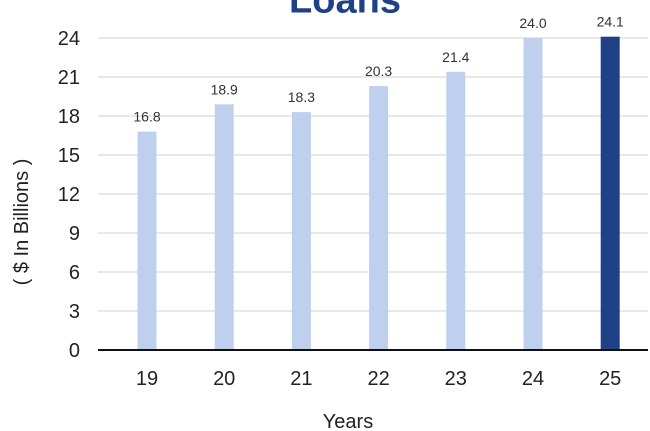 This screenshot has height=431, width=650. What do you see at coordinates (610, 22) in the screenshot?
I see `data-label-25: 24.1` at bounding box center [610, 22].